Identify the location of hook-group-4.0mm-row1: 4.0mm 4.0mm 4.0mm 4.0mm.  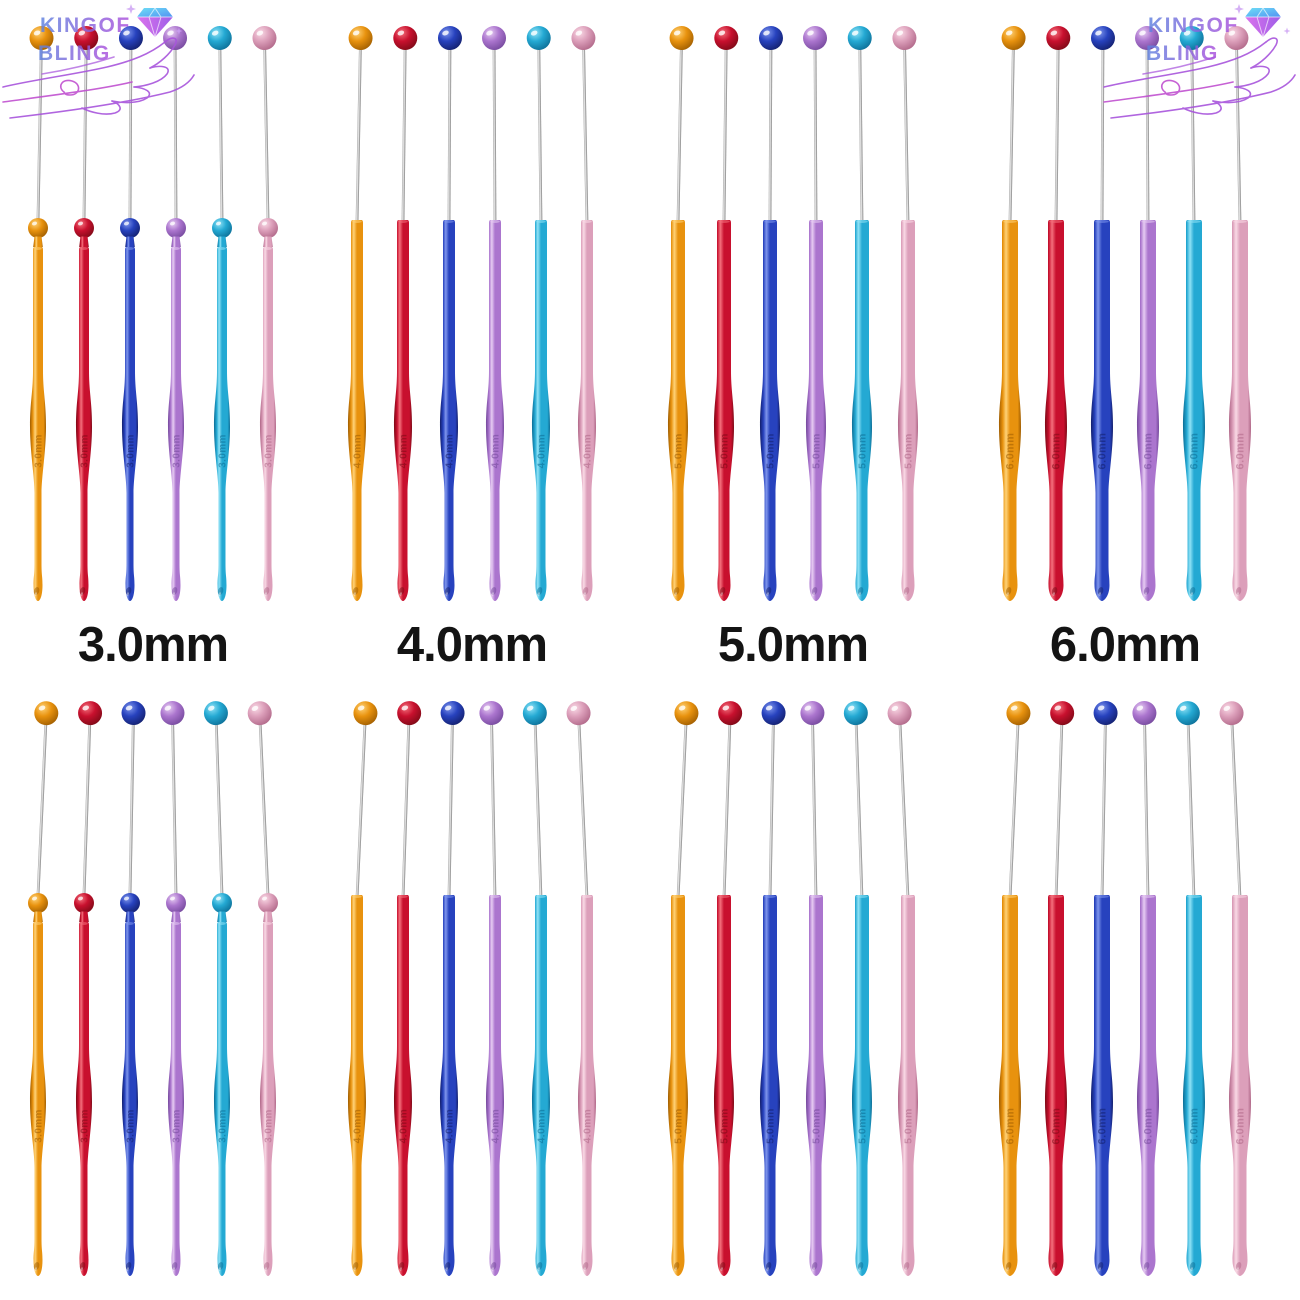
(472, 320).